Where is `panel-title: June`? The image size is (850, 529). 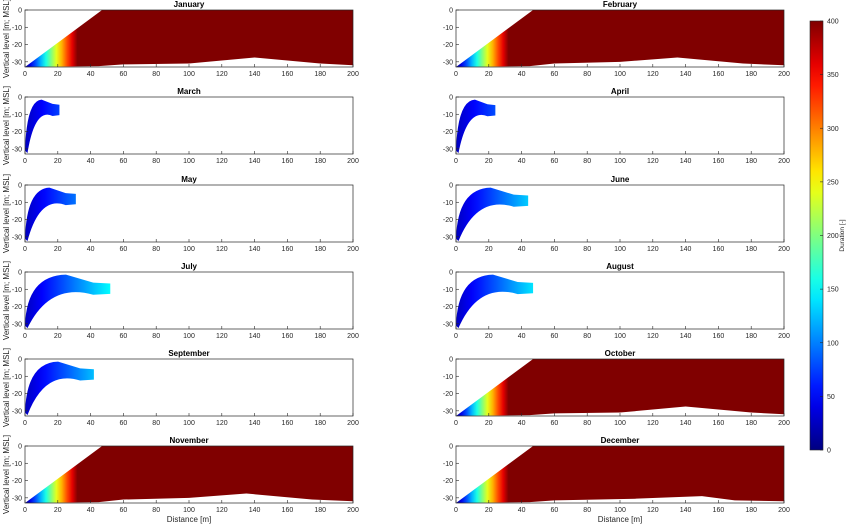 panel-title: June is located at coordinates (620, 179).